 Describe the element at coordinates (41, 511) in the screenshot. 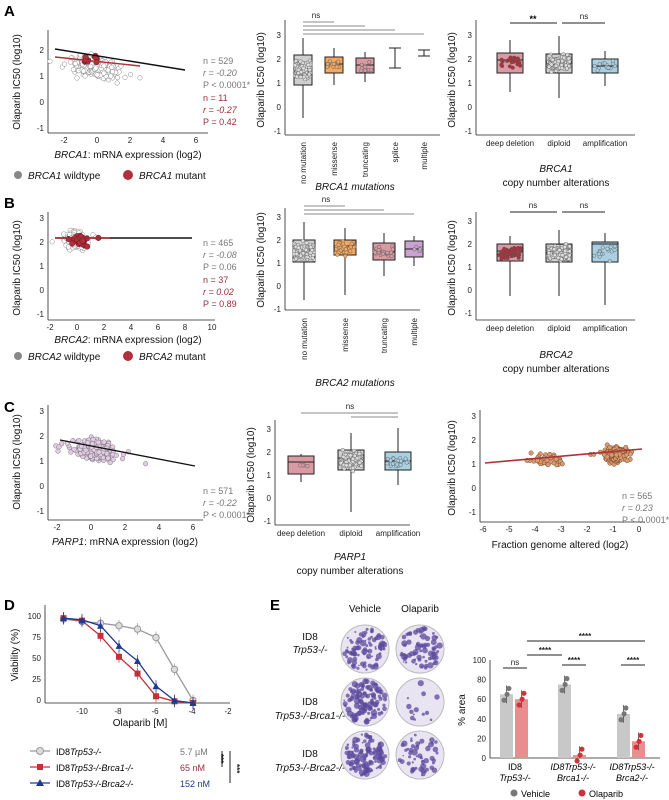

I see `cs-ytick-4: -1` at that location.